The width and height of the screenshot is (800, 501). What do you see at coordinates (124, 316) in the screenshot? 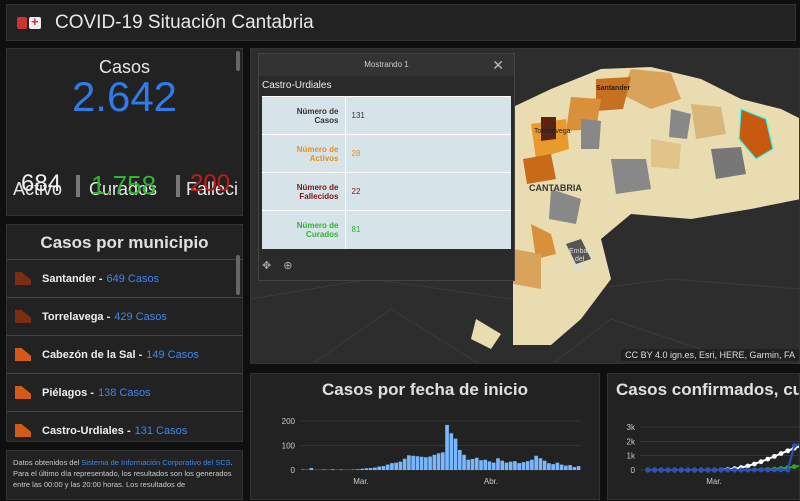
I see `list-item: Torrelavega -429 Casos` at bounding box center [124, 316].